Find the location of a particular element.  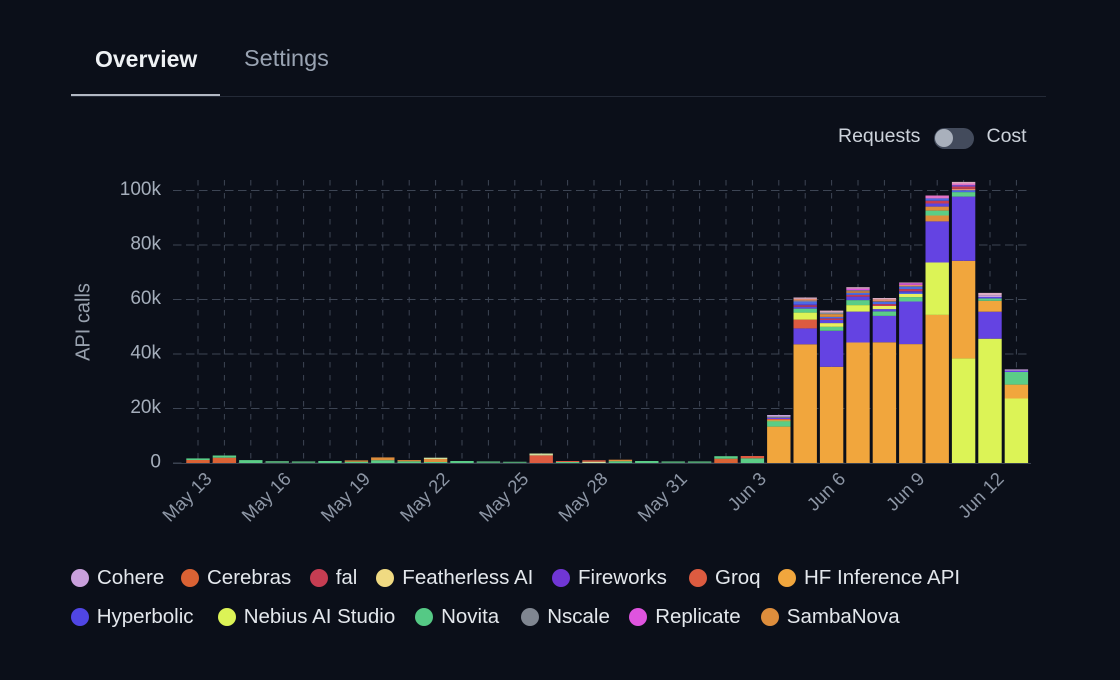

svg-text: 20k is located at coordinates (145, 407).